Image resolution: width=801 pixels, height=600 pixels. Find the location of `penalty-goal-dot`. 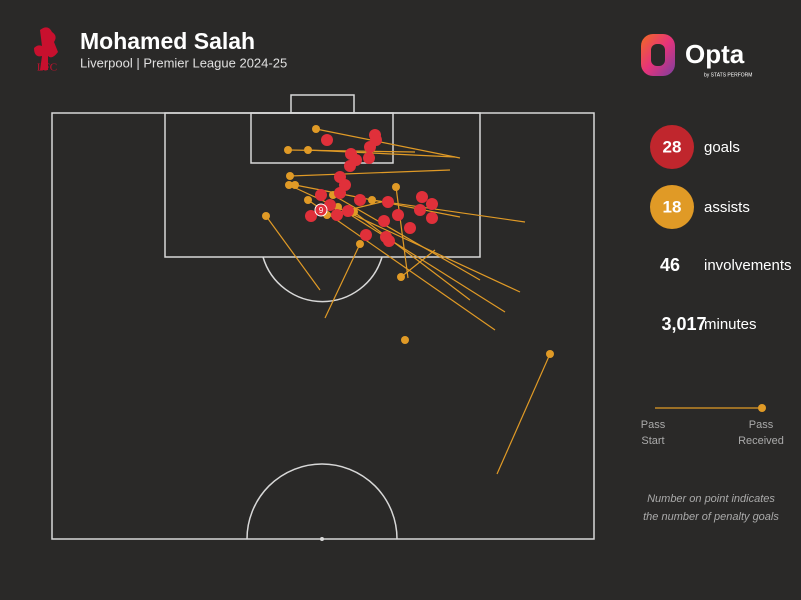

penalty-goal-dot is located at coordinates (321, 210).